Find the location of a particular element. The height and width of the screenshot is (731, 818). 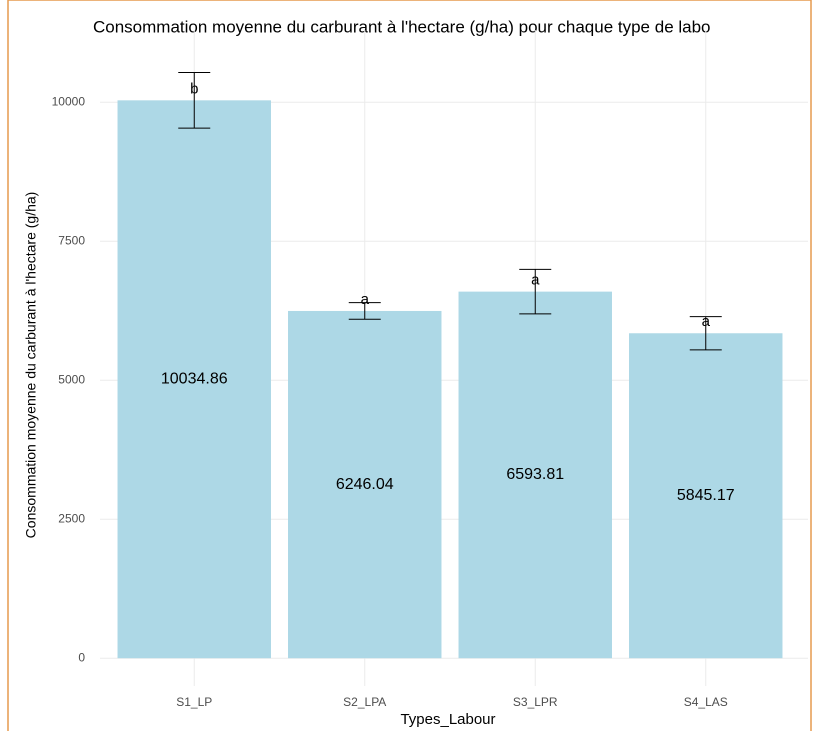

value-label: 10034.86 is located at coordinates (194, 378).